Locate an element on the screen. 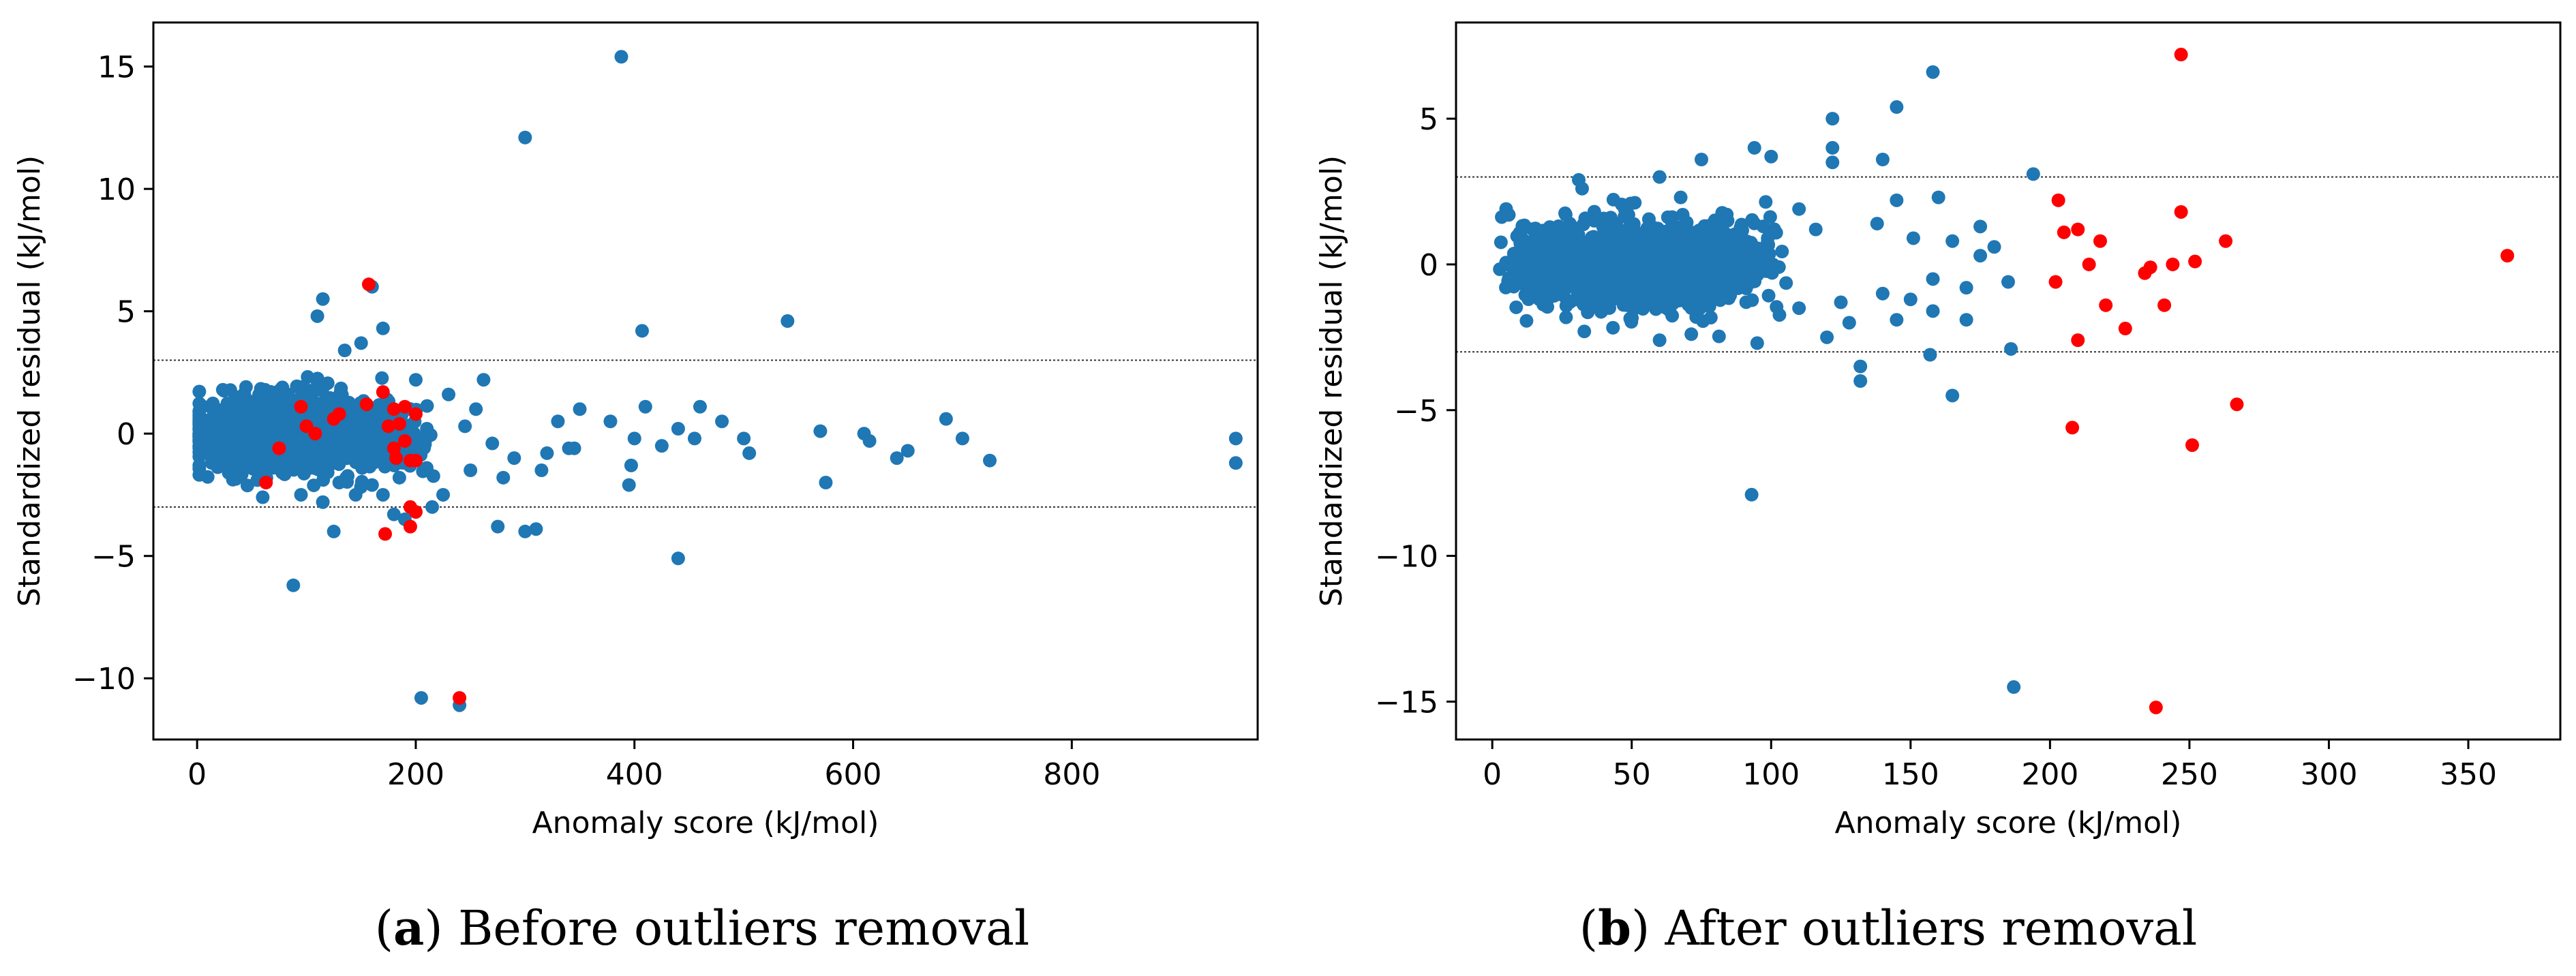 Image resolution: width=2576 pixels, height=976 pixels. y-axis-label-a: Standardized residual (kJ/mol) is located at coordinates (30, 381).